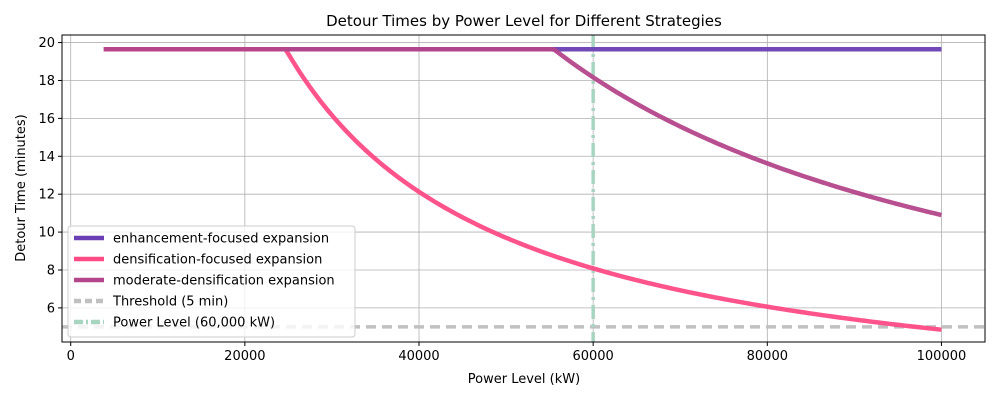 This screenshot has width=1000, height=400. Describe the element at coordinates (217, 260) in the screenshot. I see `legend-label: densification-focused expansion` at that location.